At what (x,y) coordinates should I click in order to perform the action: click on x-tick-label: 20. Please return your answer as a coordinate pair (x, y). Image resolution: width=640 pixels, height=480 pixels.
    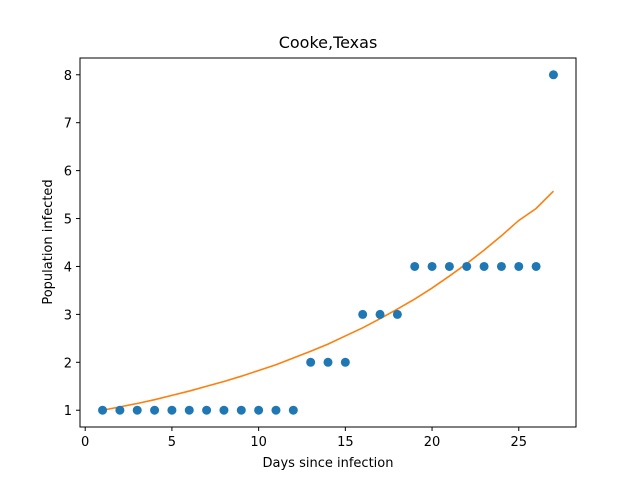
    Looking at the image, I should click on (432, 442).